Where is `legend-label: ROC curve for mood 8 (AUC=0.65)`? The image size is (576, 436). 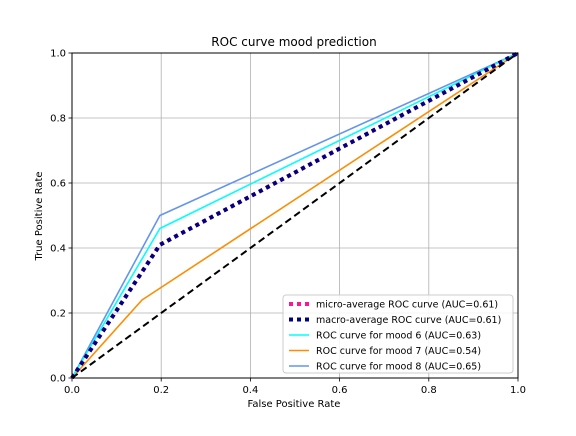
legend-label: ROC curve for mood 8 (AUC=0.65) is located at coordinates (398, 367).